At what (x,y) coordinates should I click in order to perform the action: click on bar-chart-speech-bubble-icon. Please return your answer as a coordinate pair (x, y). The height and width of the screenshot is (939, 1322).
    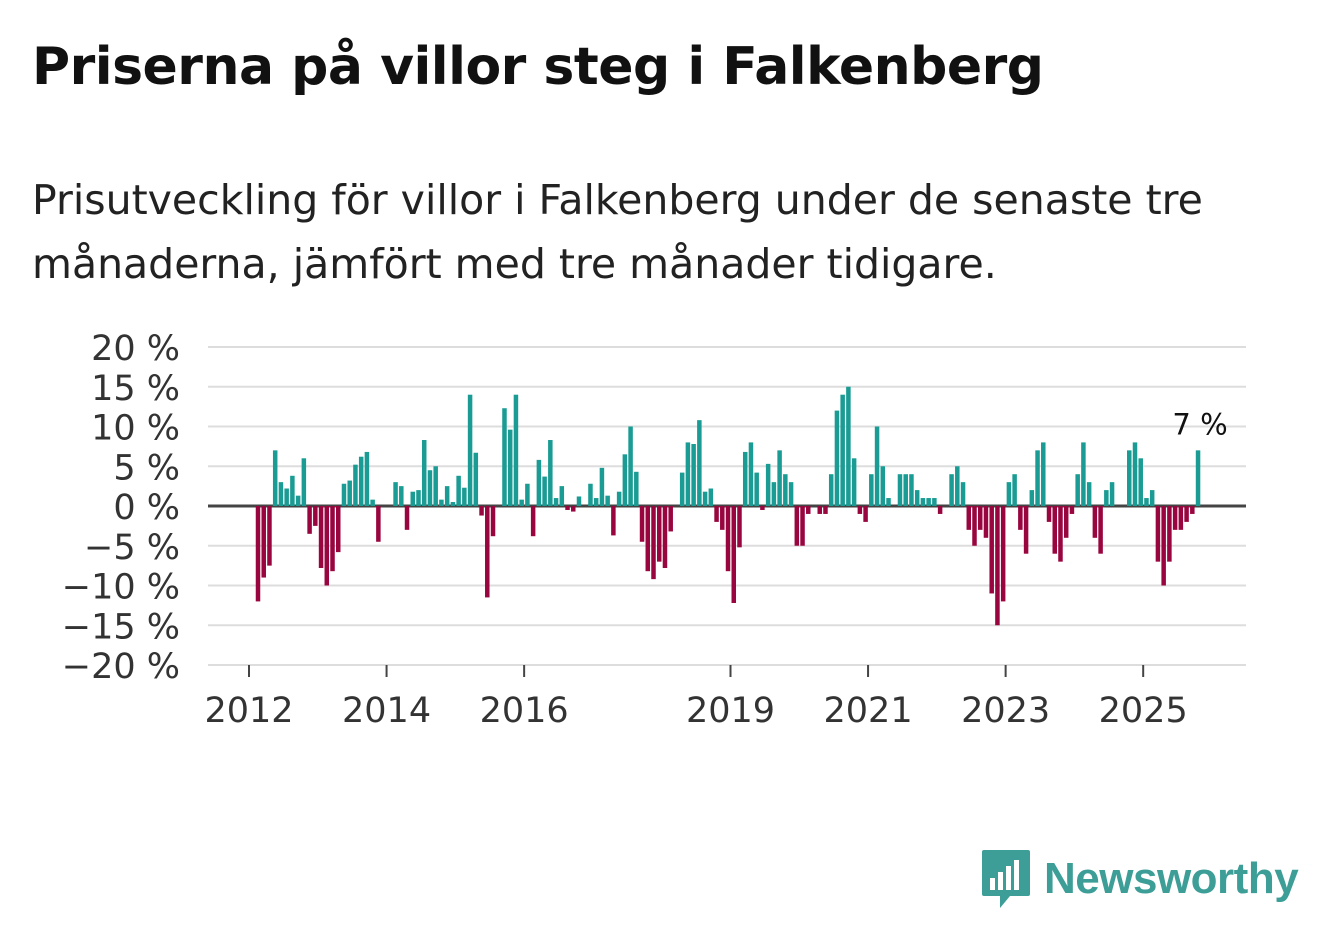
    Looking at the image, I should click on (1006, 879).